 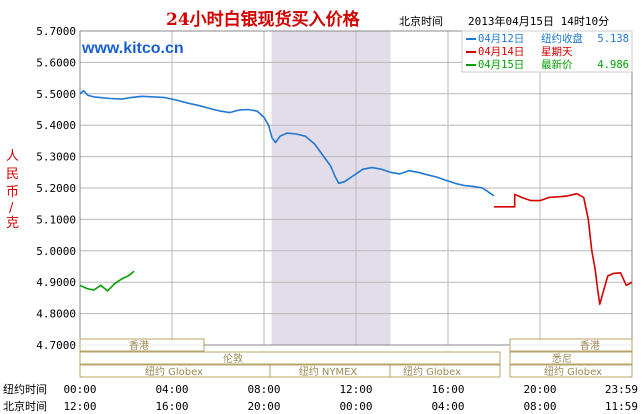 I want to click on x-tick-label-ny: 00:00, so click(x=79, y=389).